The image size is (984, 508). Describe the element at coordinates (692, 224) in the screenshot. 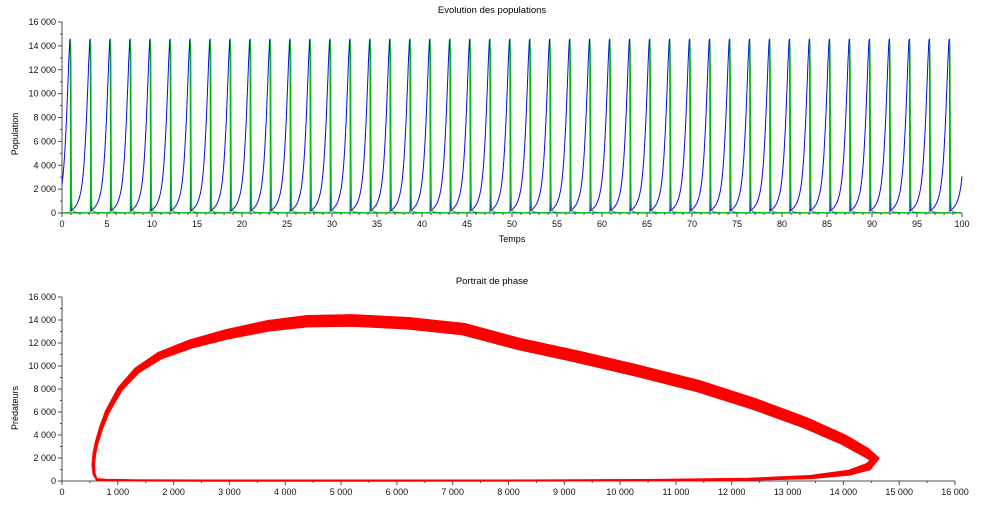

I see `svg-text: 70` at that location.